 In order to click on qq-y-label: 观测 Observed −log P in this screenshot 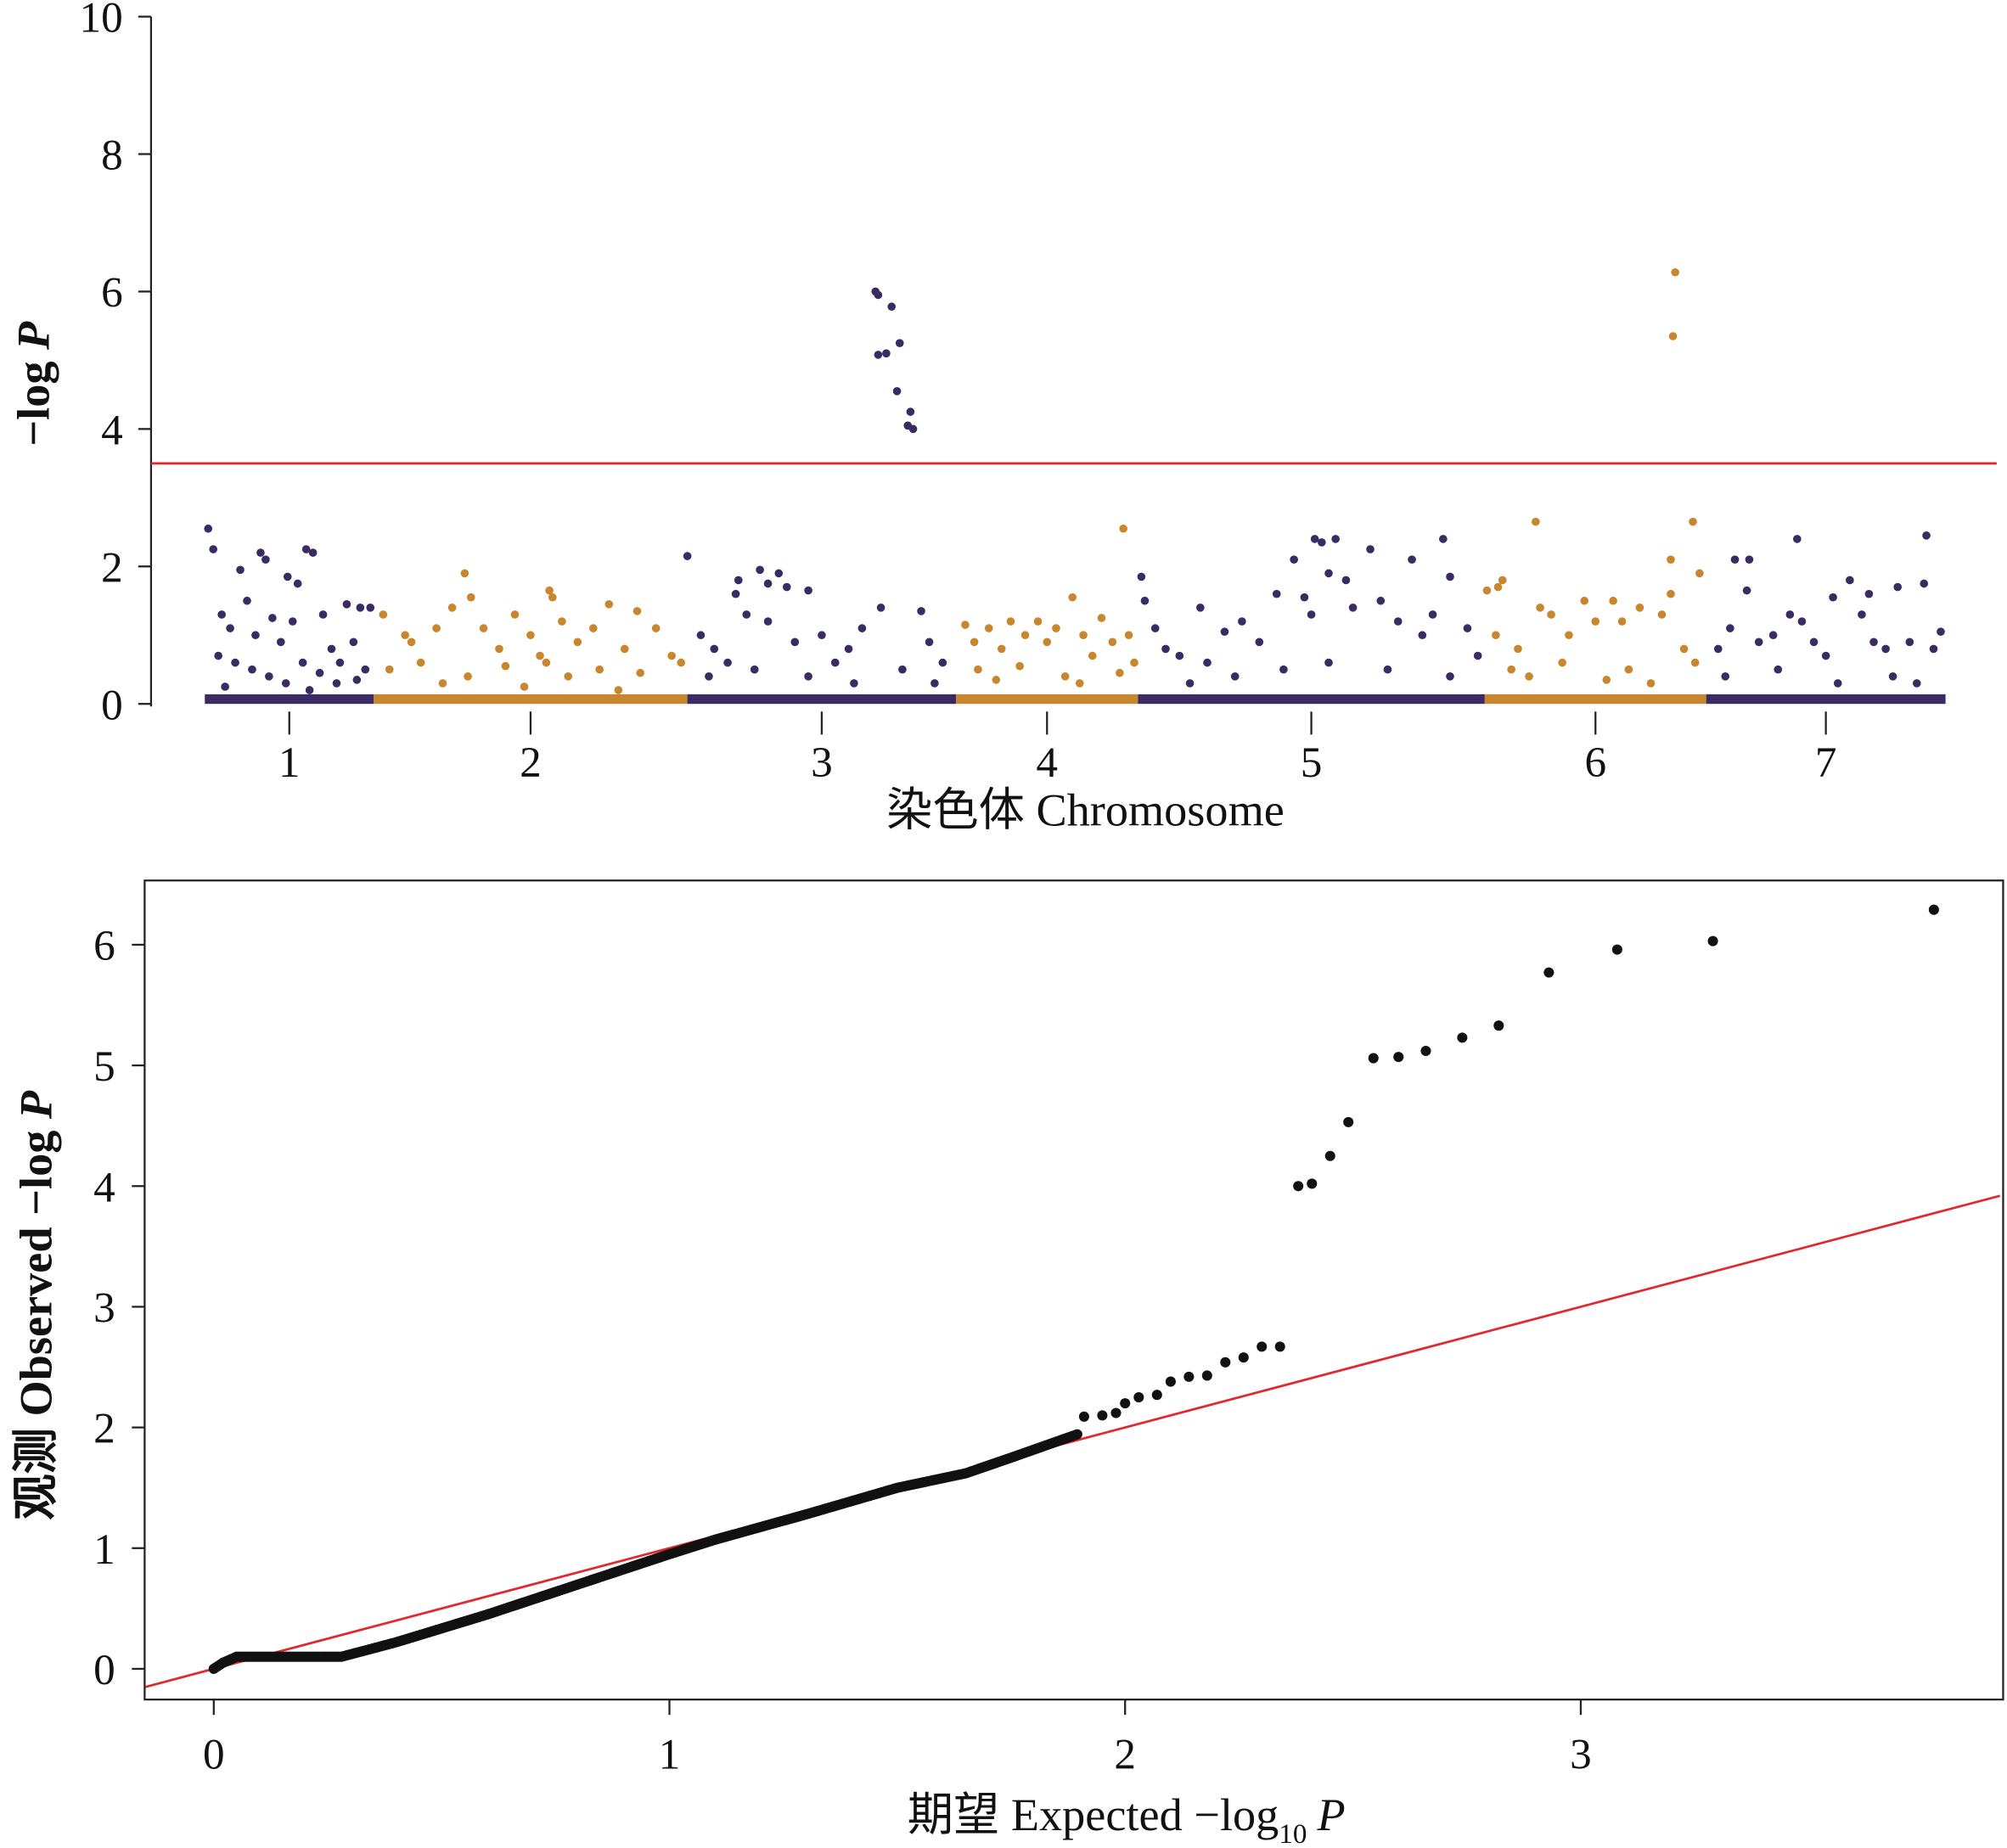, I will do `click(35, 1305)`.